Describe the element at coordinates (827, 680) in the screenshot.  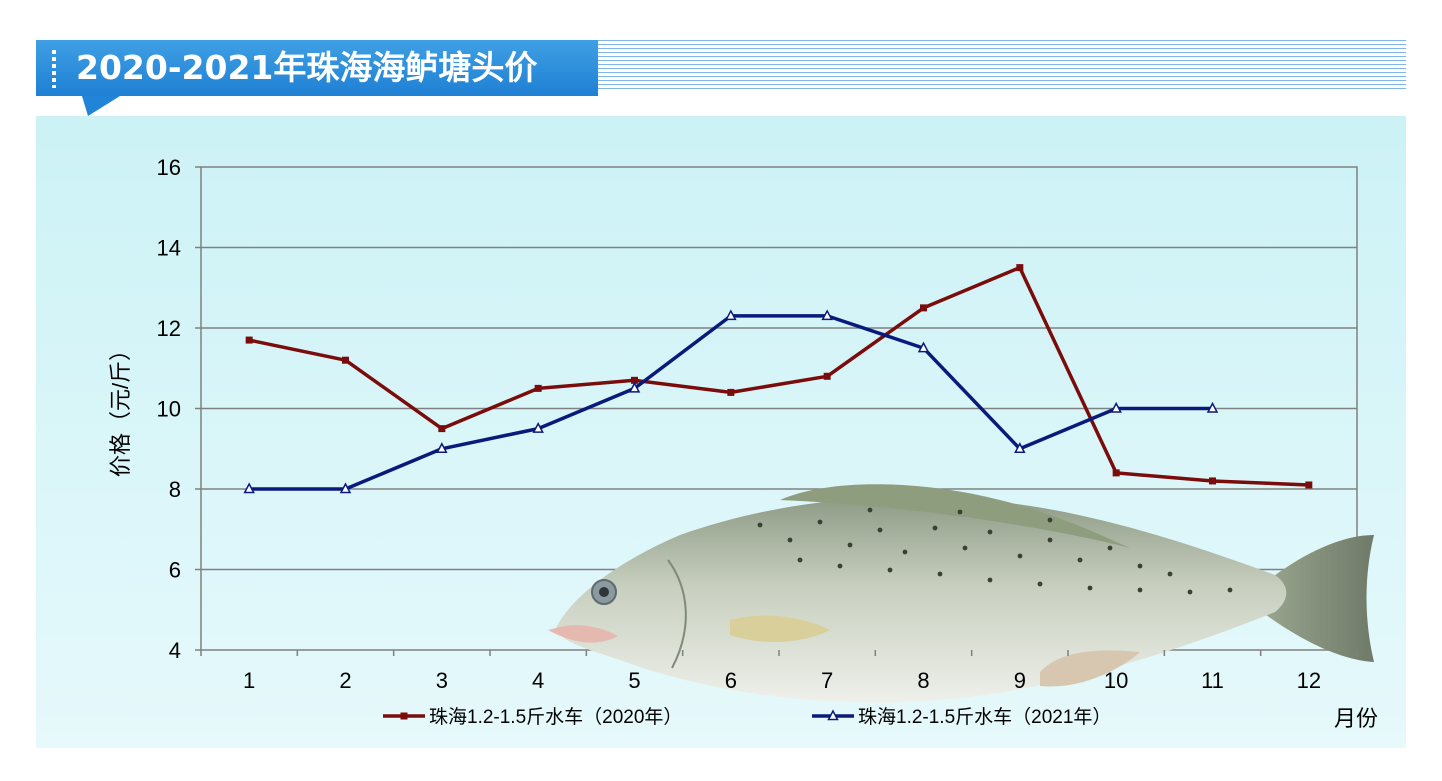
I see `x-tick-label: 7` at that location.